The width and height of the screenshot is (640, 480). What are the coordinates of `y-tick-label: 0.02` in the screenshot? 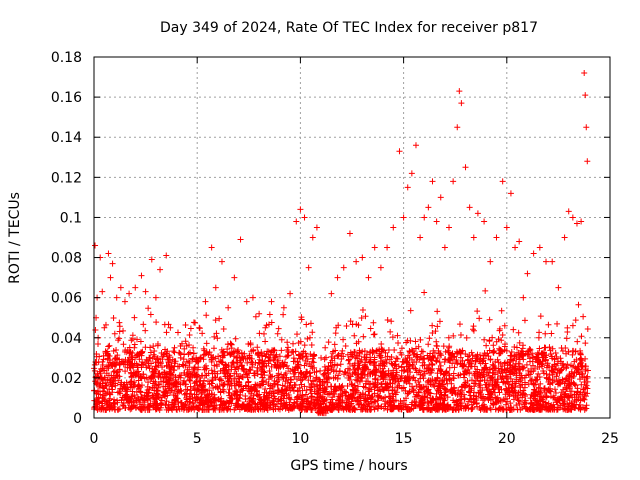 It's located at (66, 379).